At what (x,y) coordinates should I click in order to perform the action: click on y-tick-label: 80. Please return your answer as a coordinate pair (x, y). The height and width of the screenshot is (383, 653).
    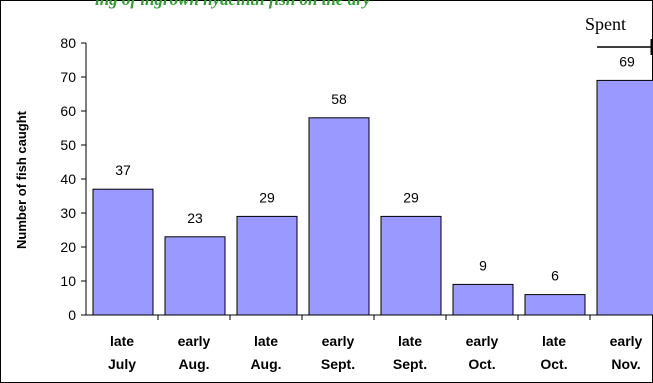
    Looking at the image, I should click on (68, 43).